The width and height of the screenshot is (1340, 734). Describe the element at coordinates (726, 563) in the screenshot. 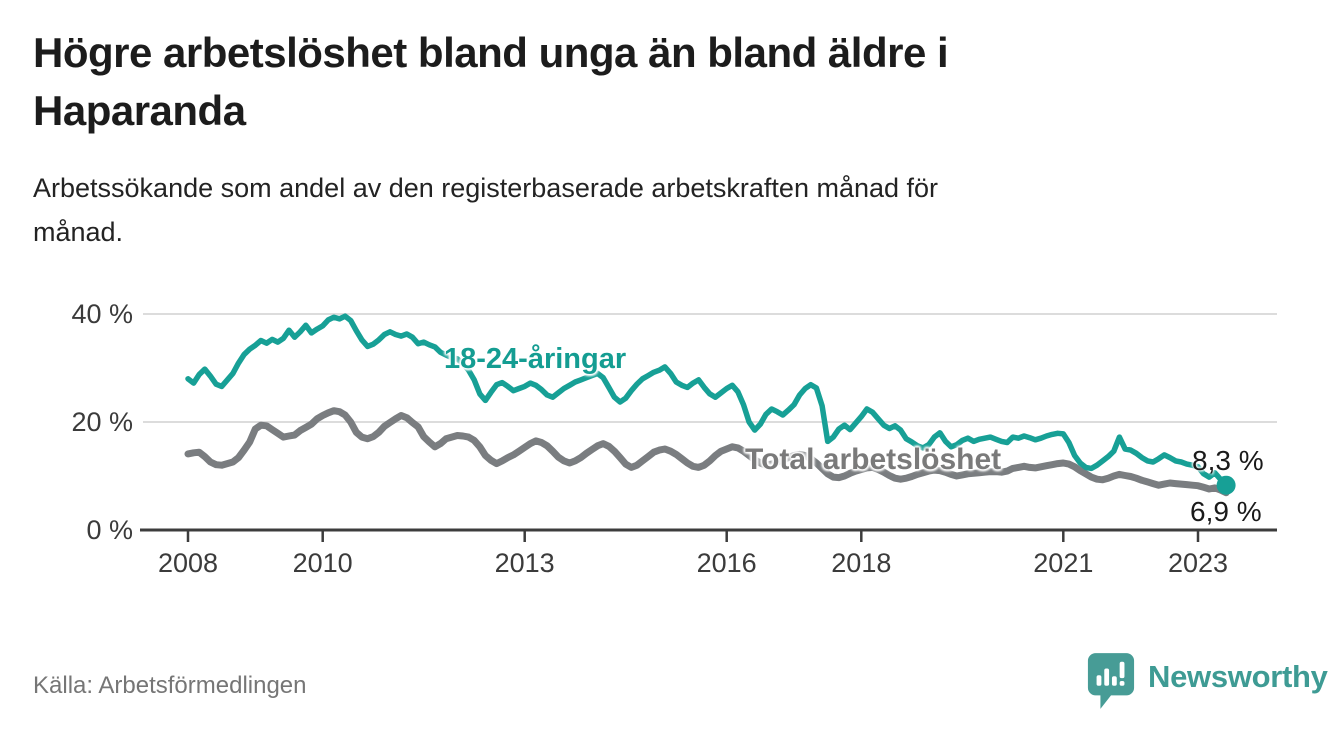

I see `x-axis-label: 2016` at that location.